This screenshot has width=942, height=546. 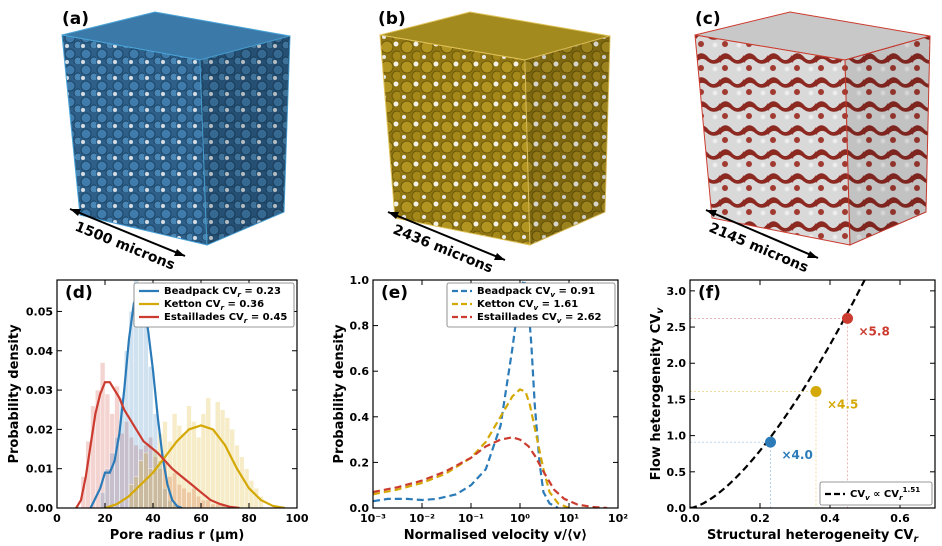 I want to click on x-tick-label: 10¹, so click(x=569, y=518).